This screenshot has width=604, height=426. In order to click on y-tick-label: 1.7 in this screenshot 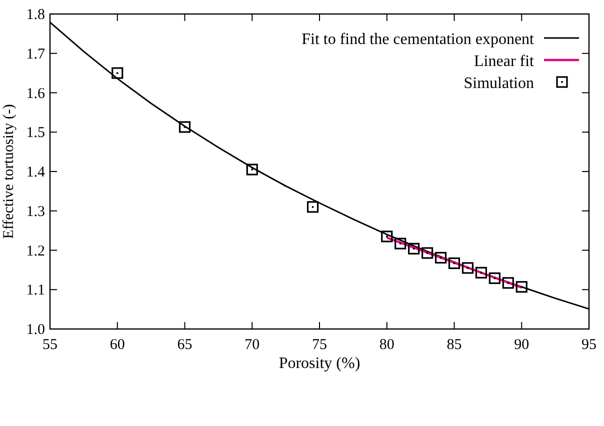, I will do `click(36, 54)`.